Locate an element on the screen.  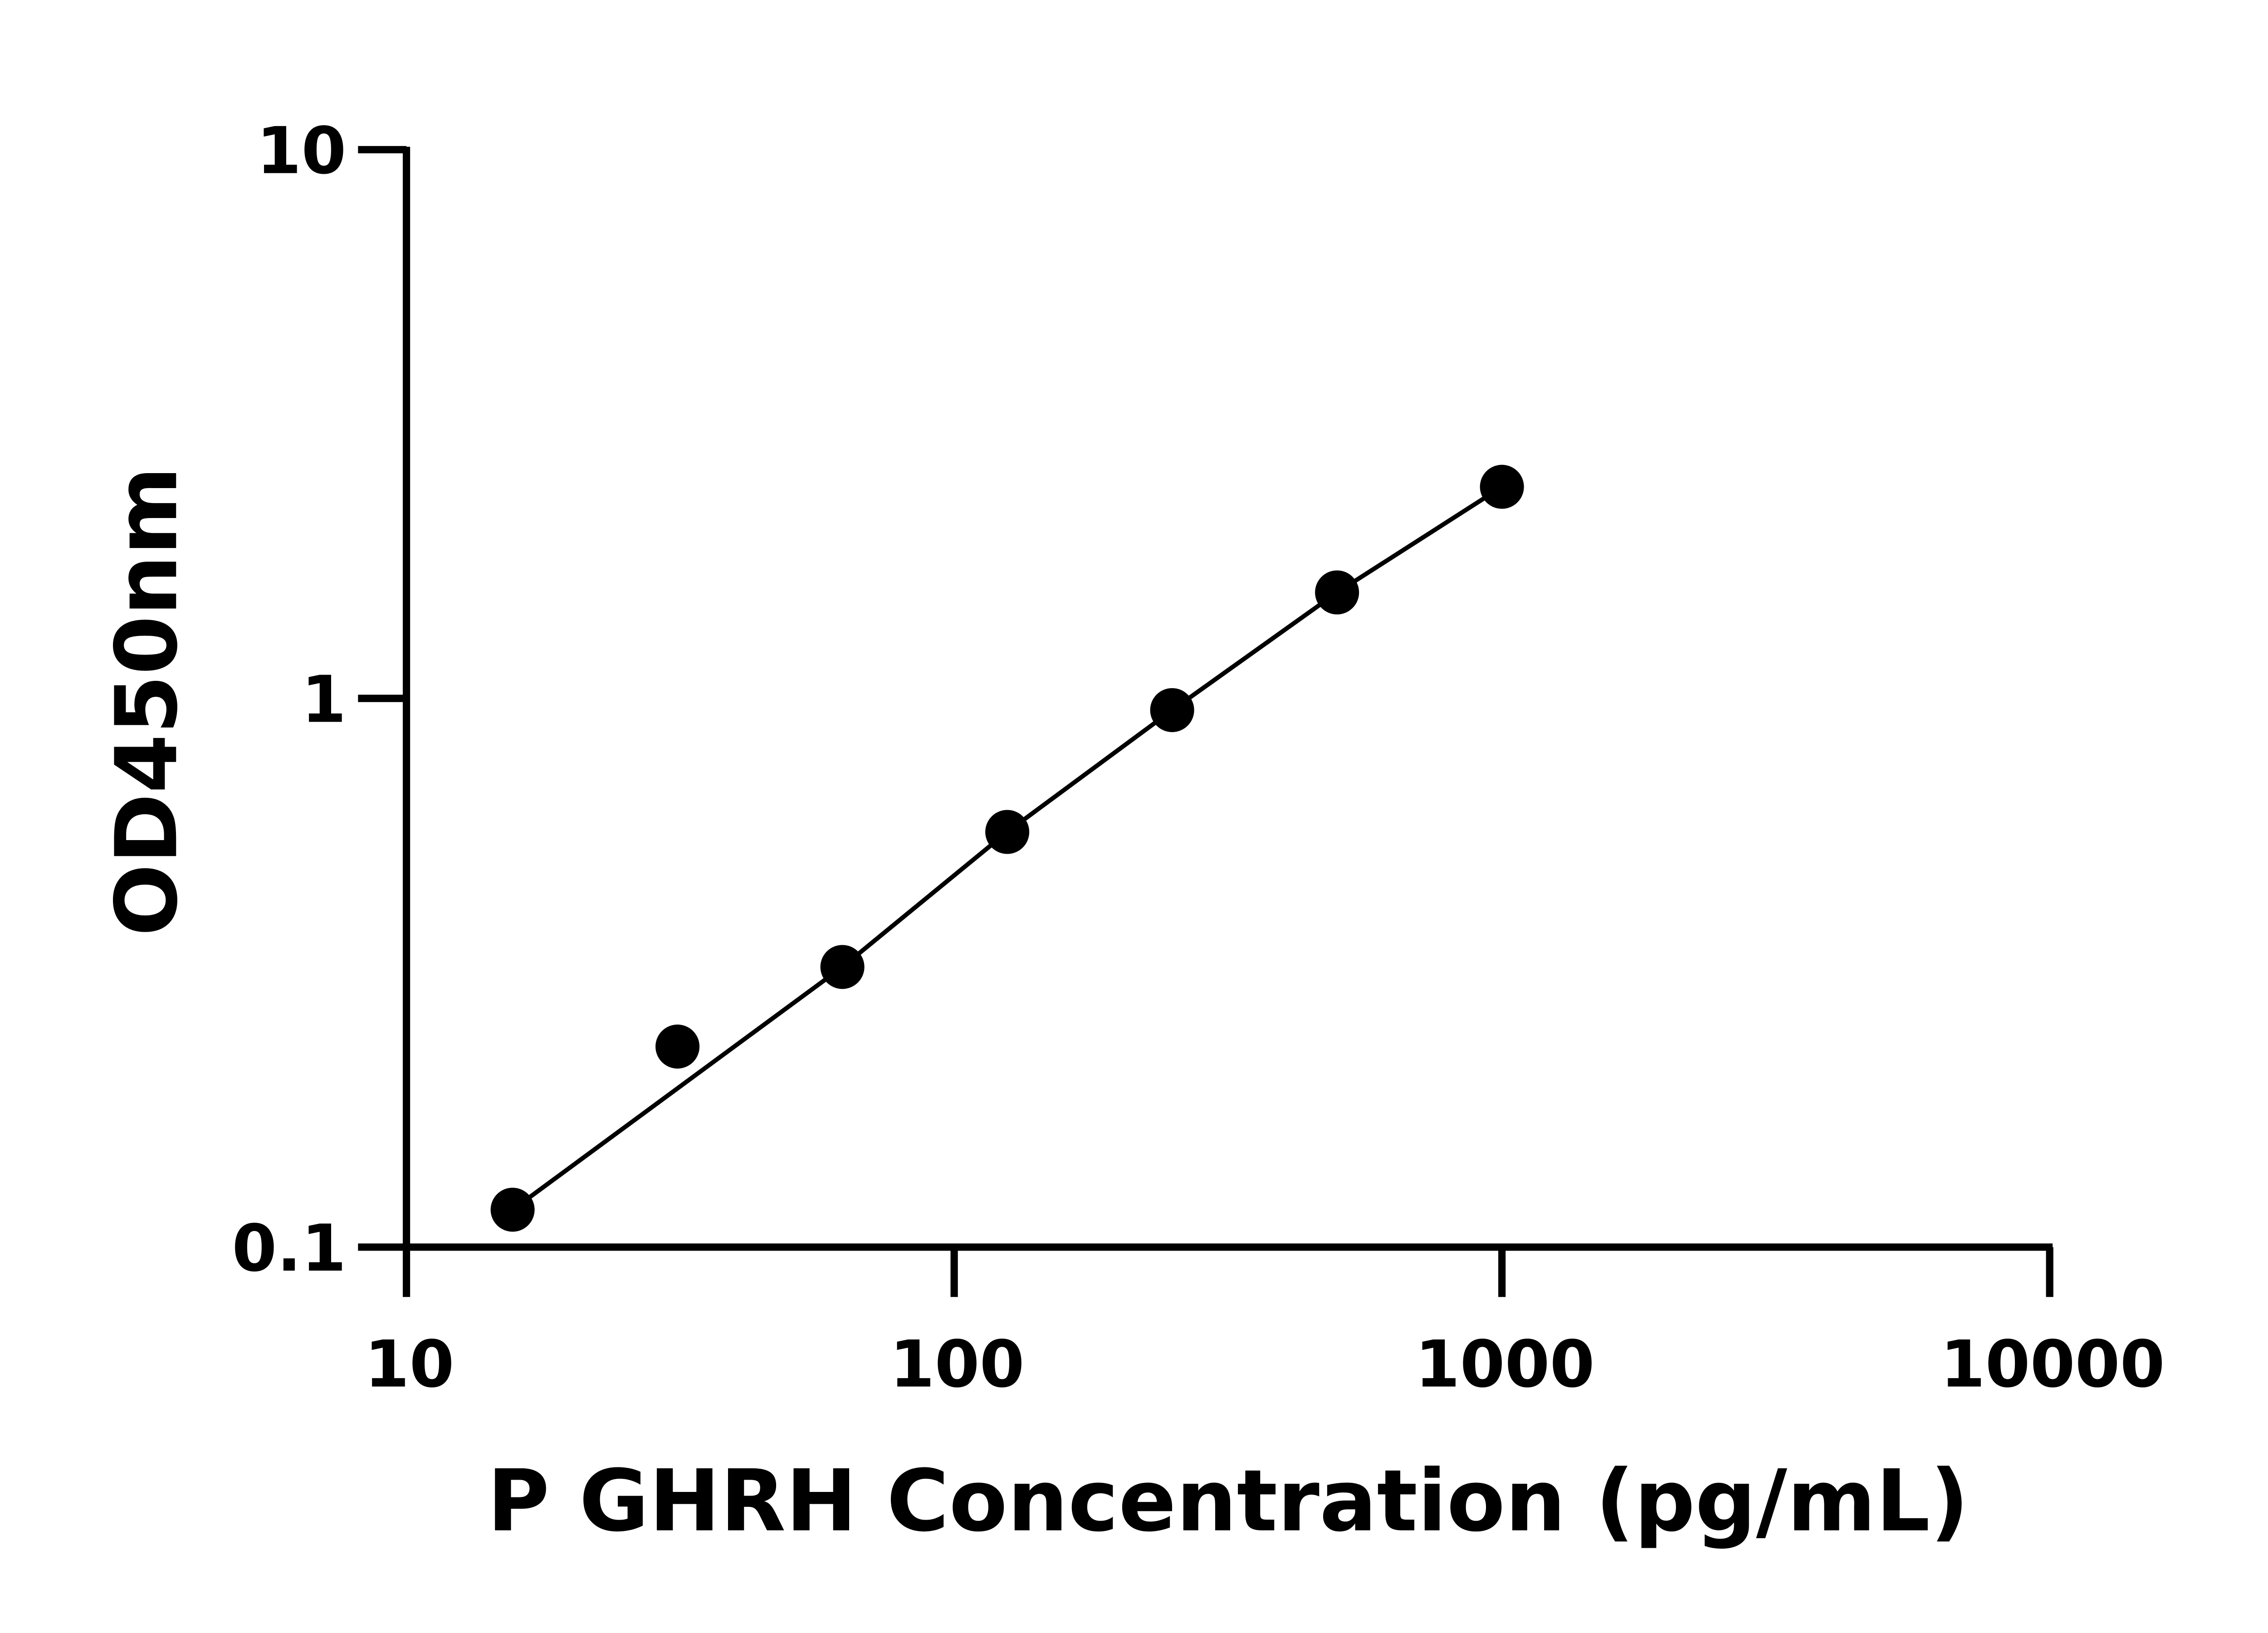
x-axis-label: P GHRH Concentration (pg/mL) is located at coordinates (1228, 1501).